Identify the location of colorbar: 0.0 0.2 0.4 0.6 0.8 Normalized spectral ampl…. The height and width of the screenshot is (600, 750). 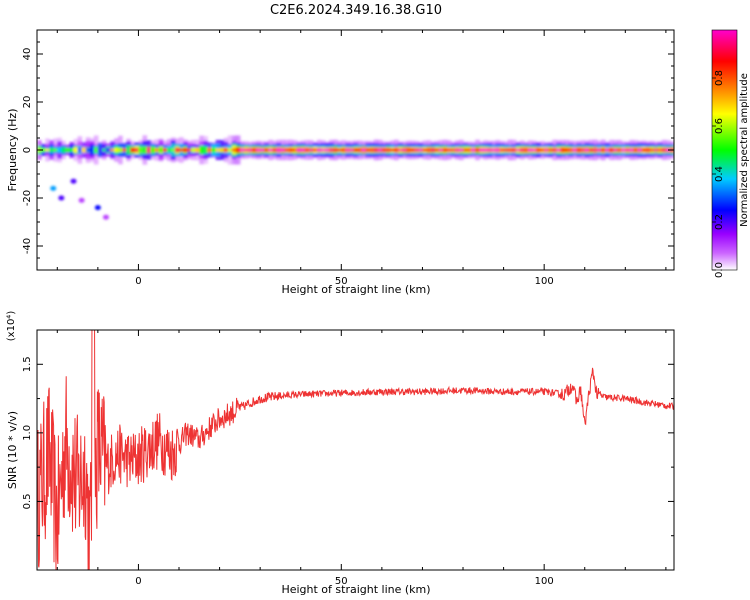
(730, 153).